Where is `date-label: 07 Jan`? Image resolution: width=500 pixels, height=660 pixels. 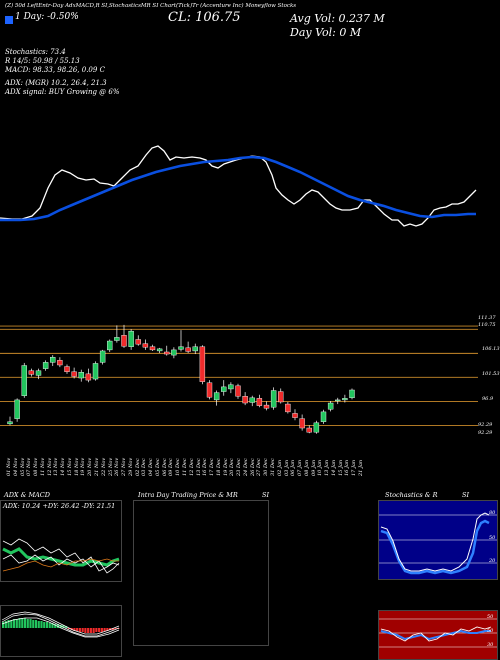 date-label: 07 Jan is located at coordinates (300, 467).